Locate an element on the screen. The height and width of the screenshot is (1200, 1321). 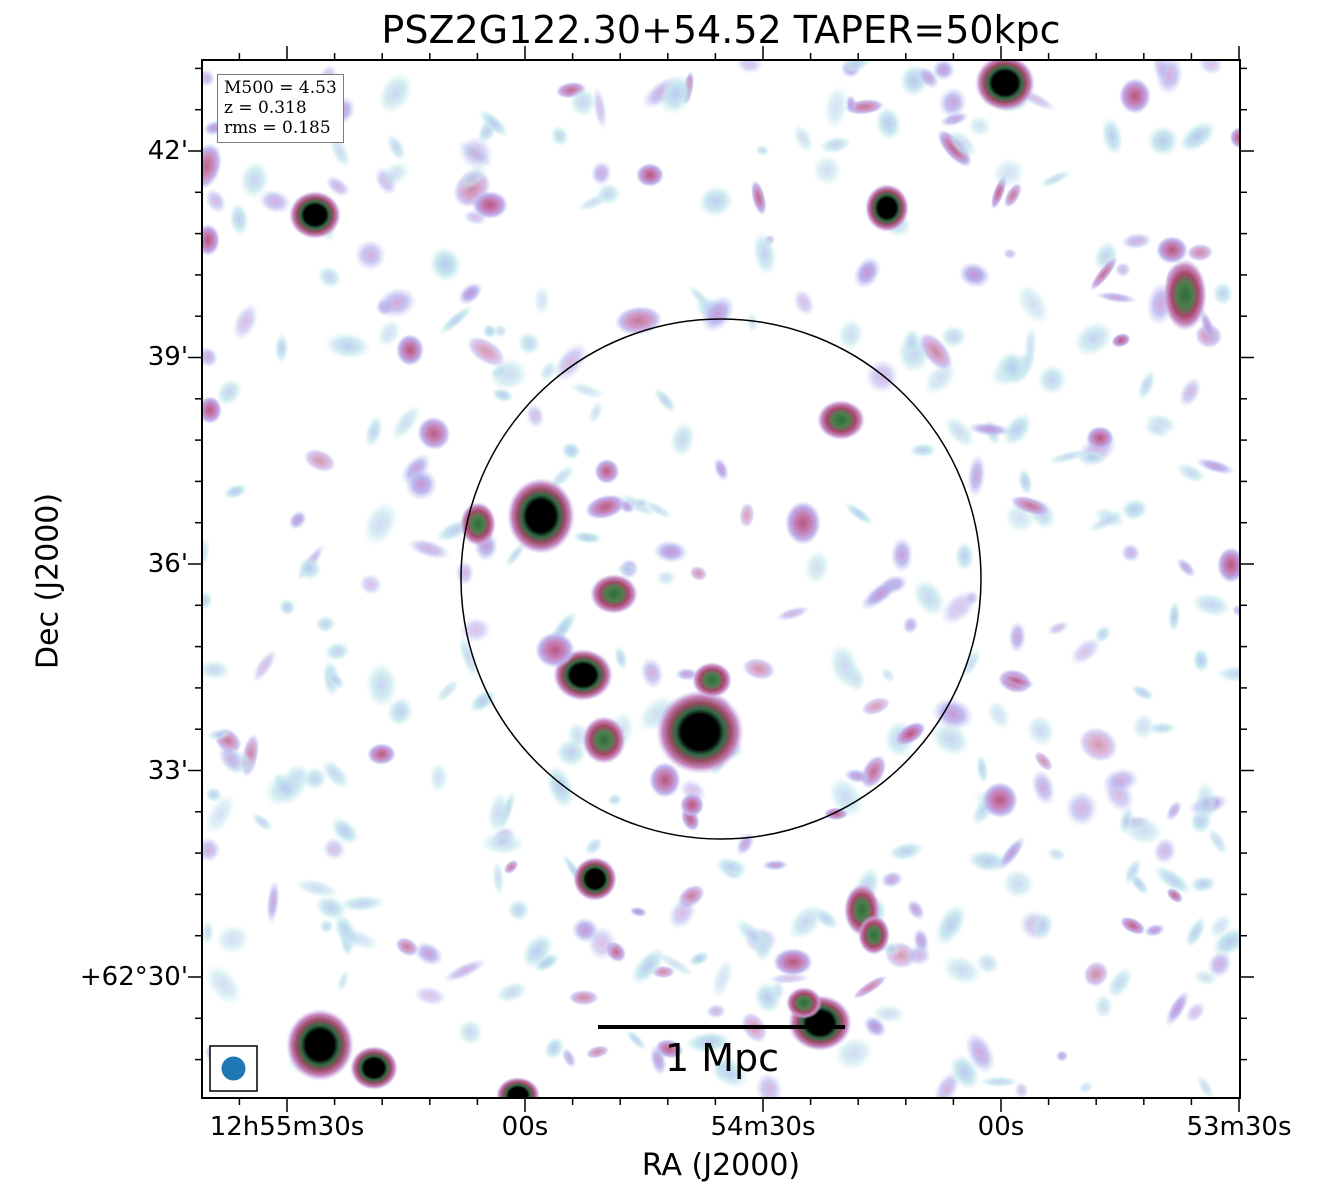
cluster-info-box: M500 = 4.53 z = 0.318 rms = 0.185 is located at coordinates (280, 108).